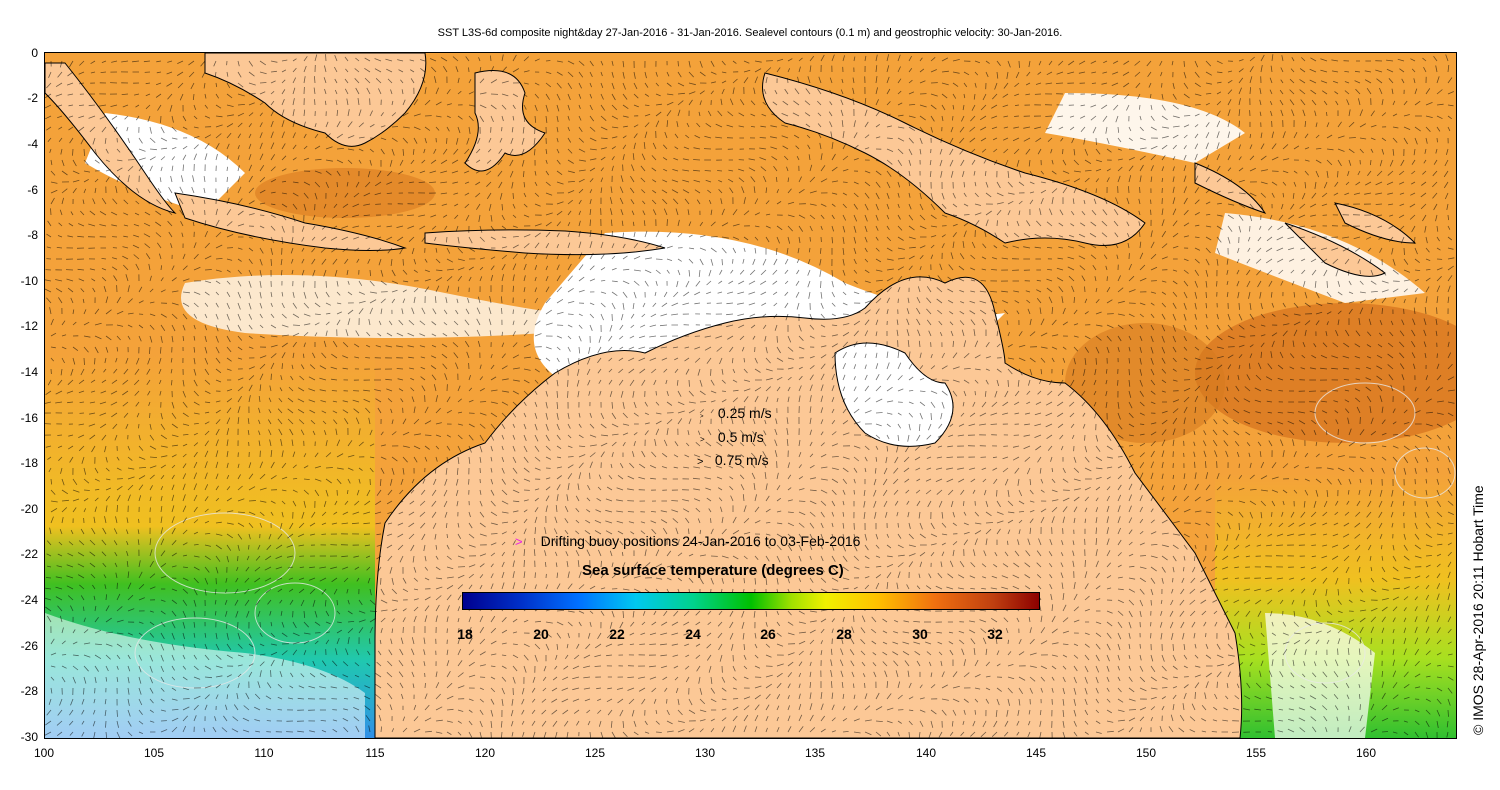  Describe the element at coordinates (29, 691) in the screenshot. I see `y-tick: -28` at that location.